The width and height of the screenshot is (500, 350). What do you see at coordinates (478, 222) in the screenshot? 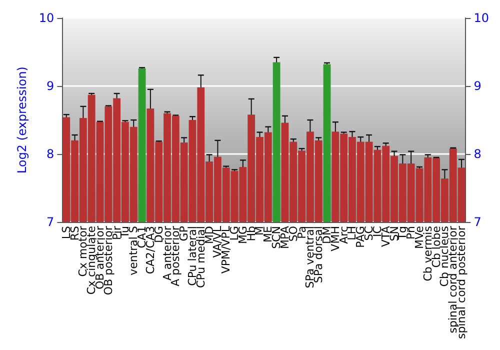
I see `y2-tick-label: 7` at bounding box center [478, 222].